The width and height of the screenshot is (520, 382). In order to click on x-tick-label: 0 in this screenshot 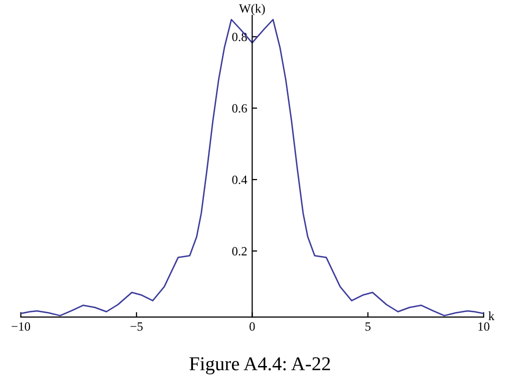, I will do `click(252, 326)`.